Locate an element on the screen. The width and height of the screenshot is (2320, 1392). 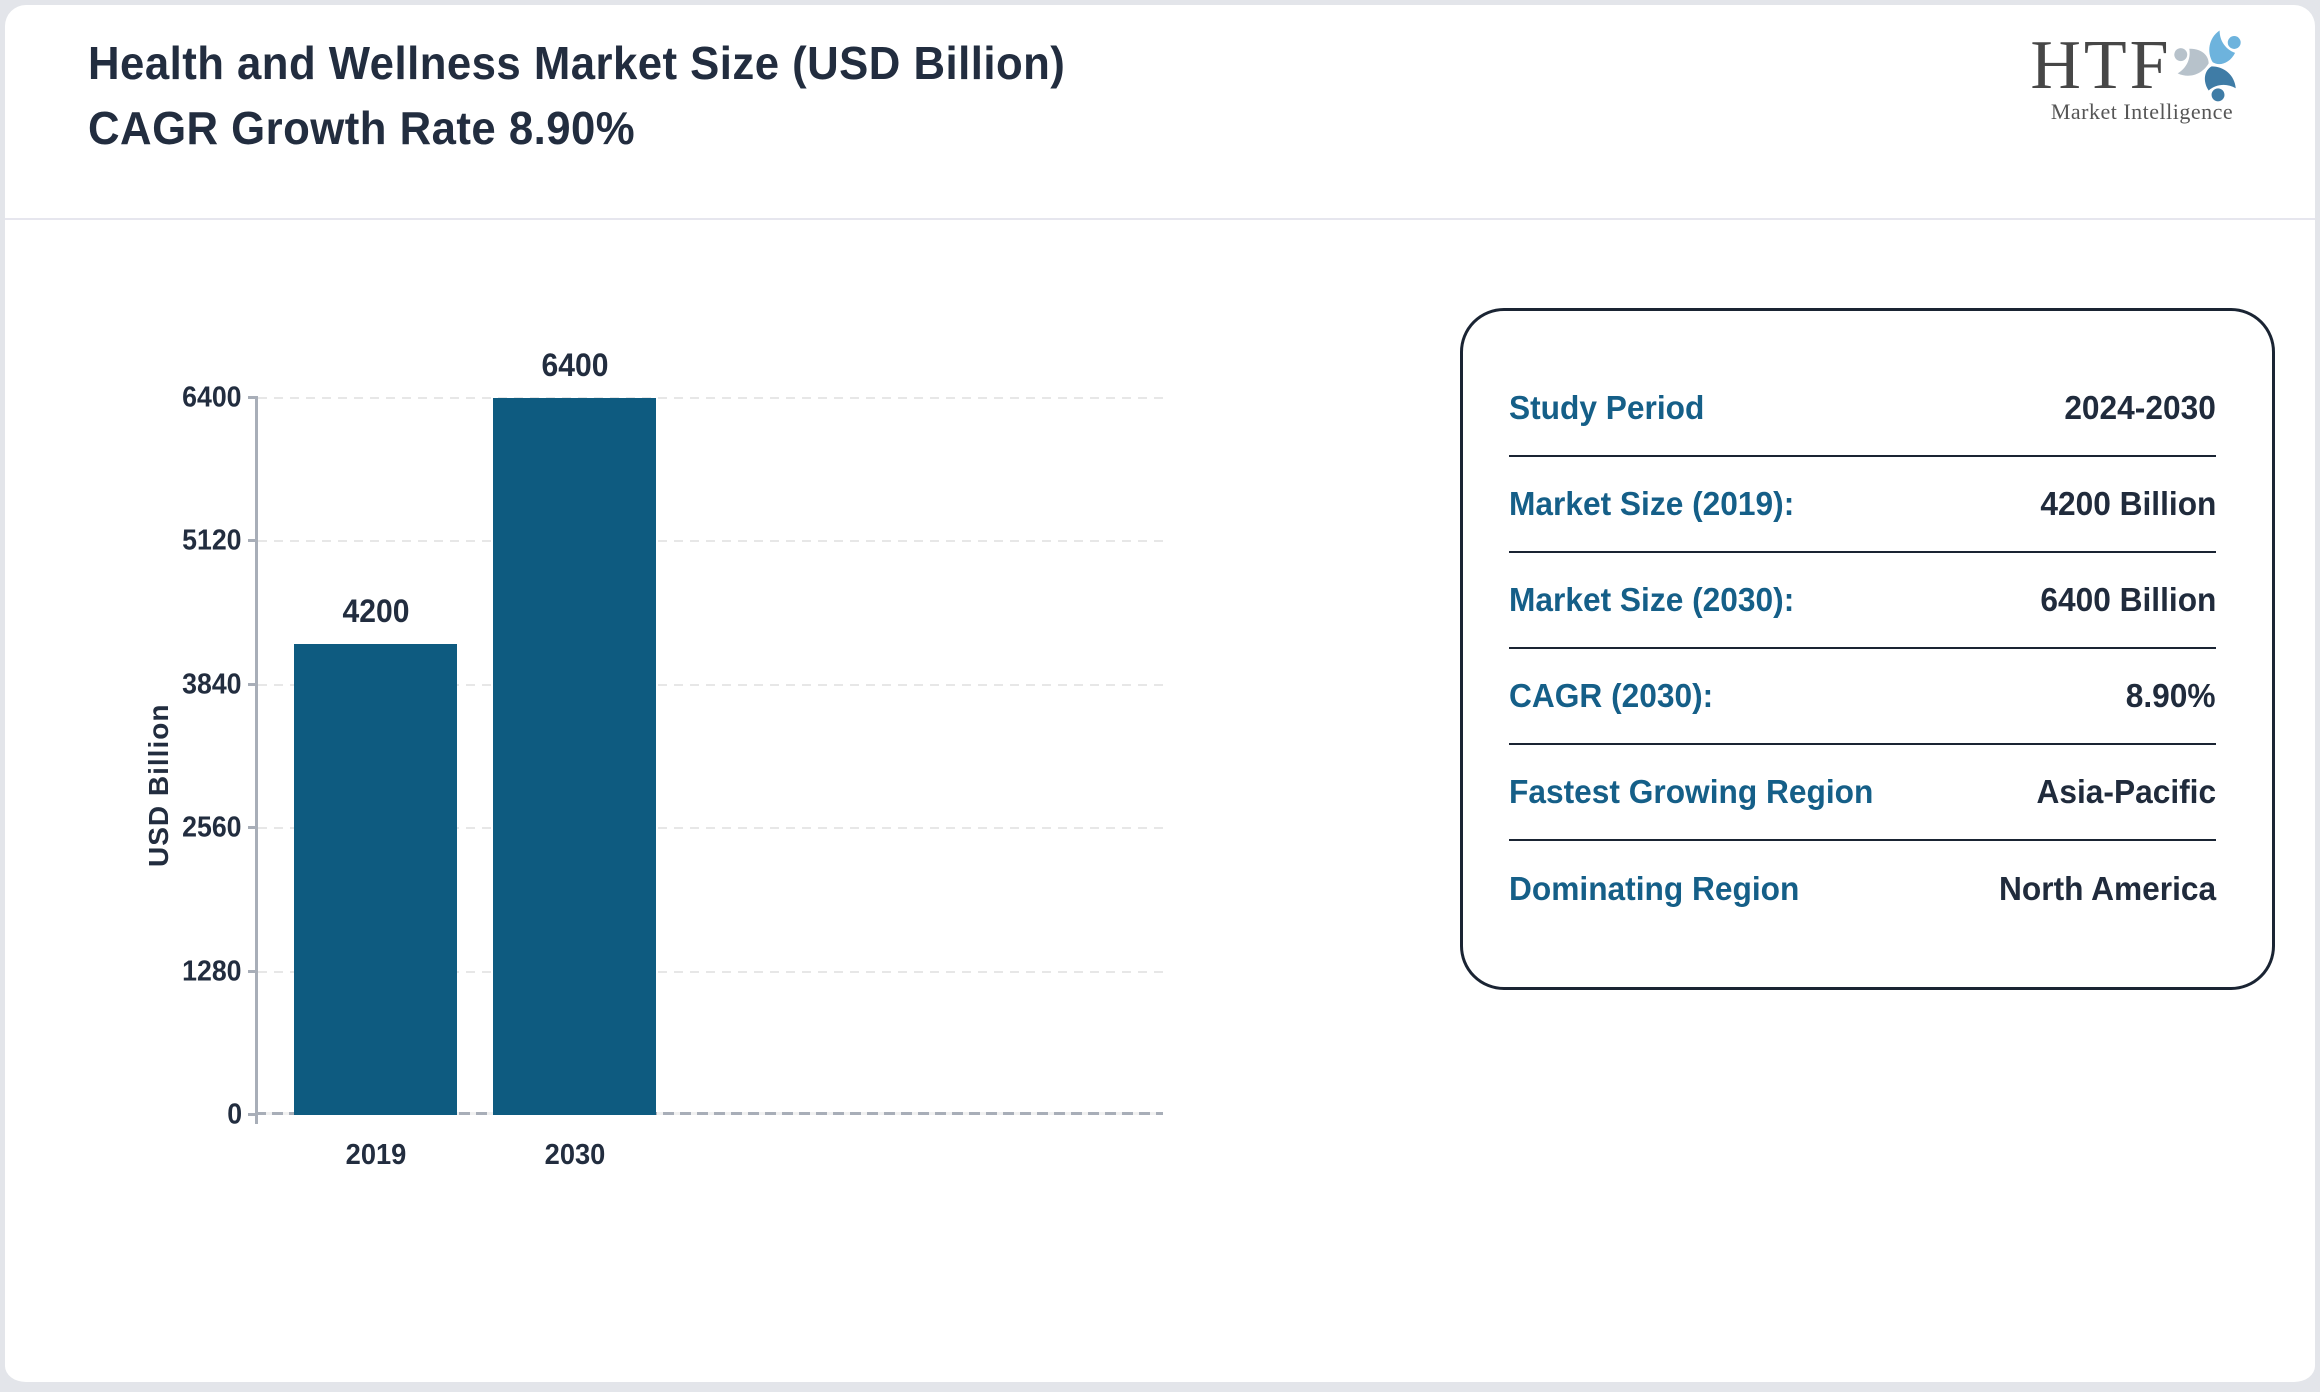
info-value-5: North America is located at coordinates (2107, 888).